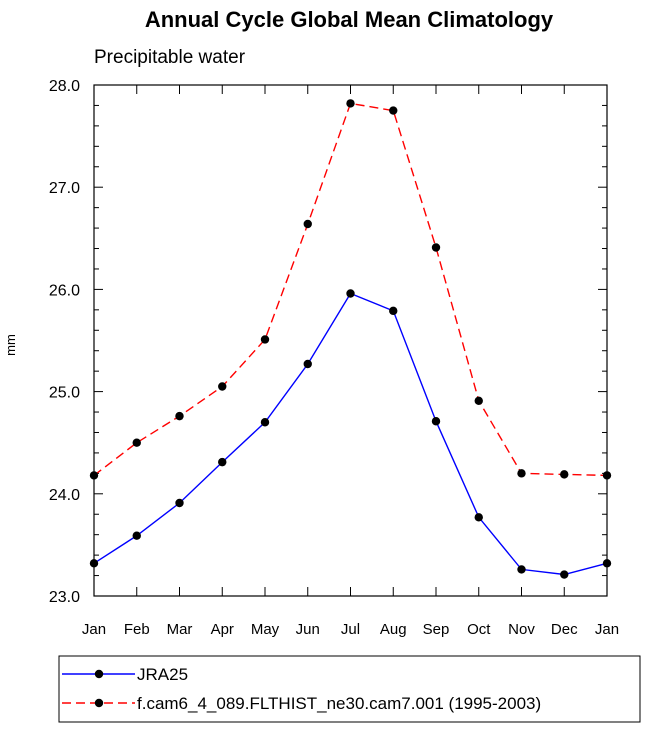 This screenshot has height=729, width=647. I want to click on x-tick-label: Feb, so click(137, 629).